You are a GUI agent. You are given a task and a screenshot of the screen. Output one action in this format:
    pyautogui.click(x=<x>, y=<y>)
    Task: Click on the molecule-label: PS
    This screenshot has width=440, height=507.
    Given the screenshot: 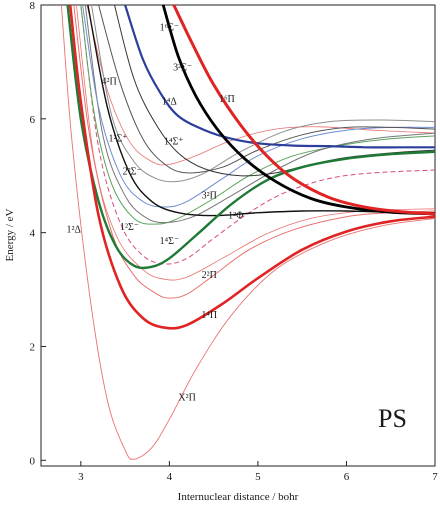 What is the action you would take?
    pyautogui.click(x=392, y=418)
    